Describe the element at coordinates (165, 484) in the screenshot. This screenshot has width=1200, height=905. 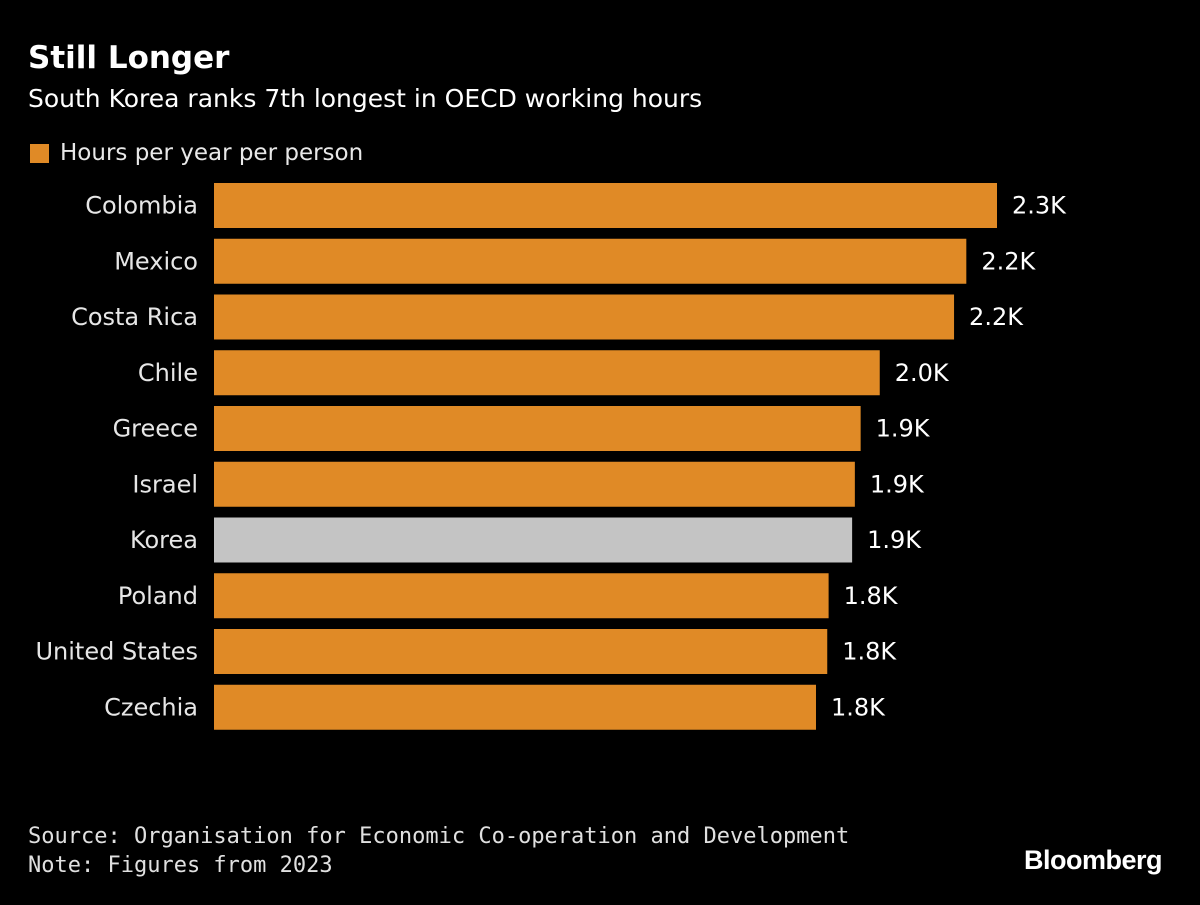
I see `category-label-israel: Israel` at that location.